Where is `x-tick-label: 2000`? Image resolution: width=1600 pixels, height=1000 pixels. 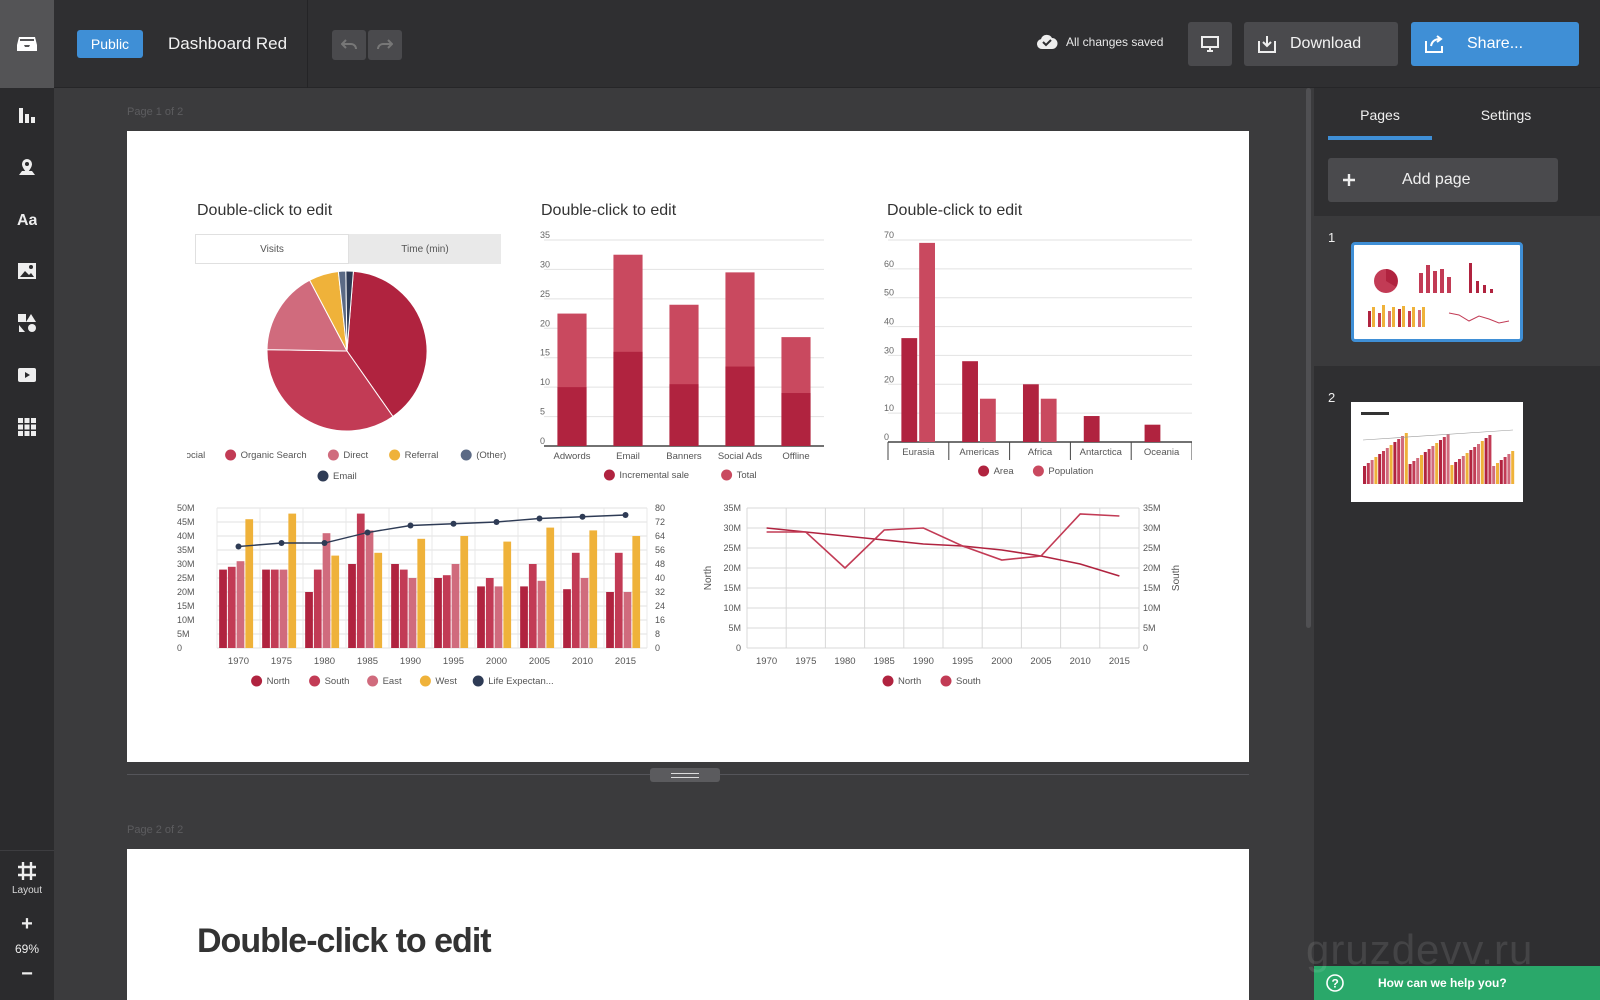 x-tick-label: 2000 is located at coordinates (496, 661).